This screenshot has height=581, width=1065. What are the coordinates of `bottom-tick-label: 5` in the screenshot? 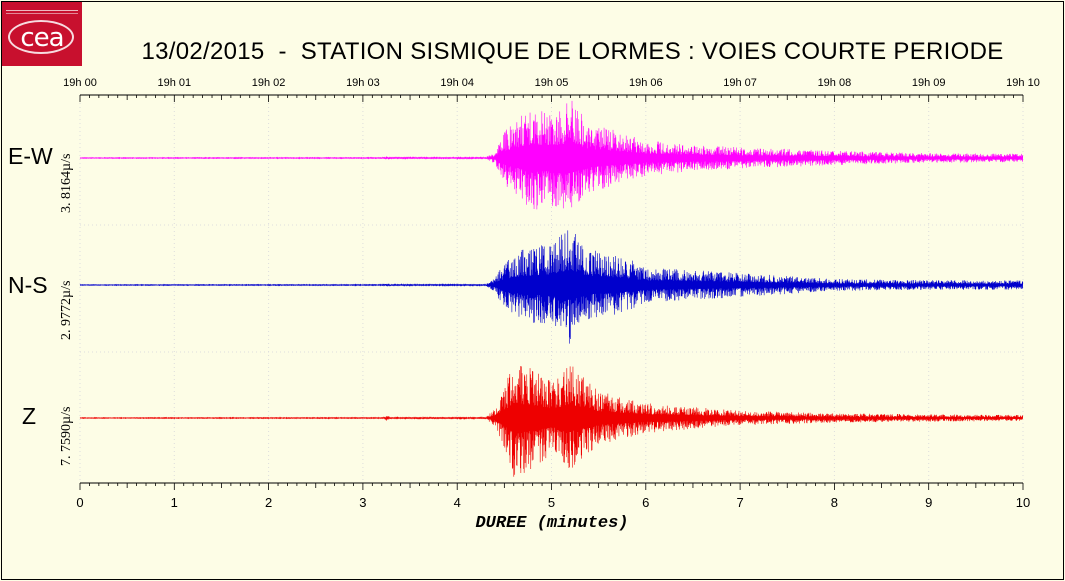 It's located at (551, 502).